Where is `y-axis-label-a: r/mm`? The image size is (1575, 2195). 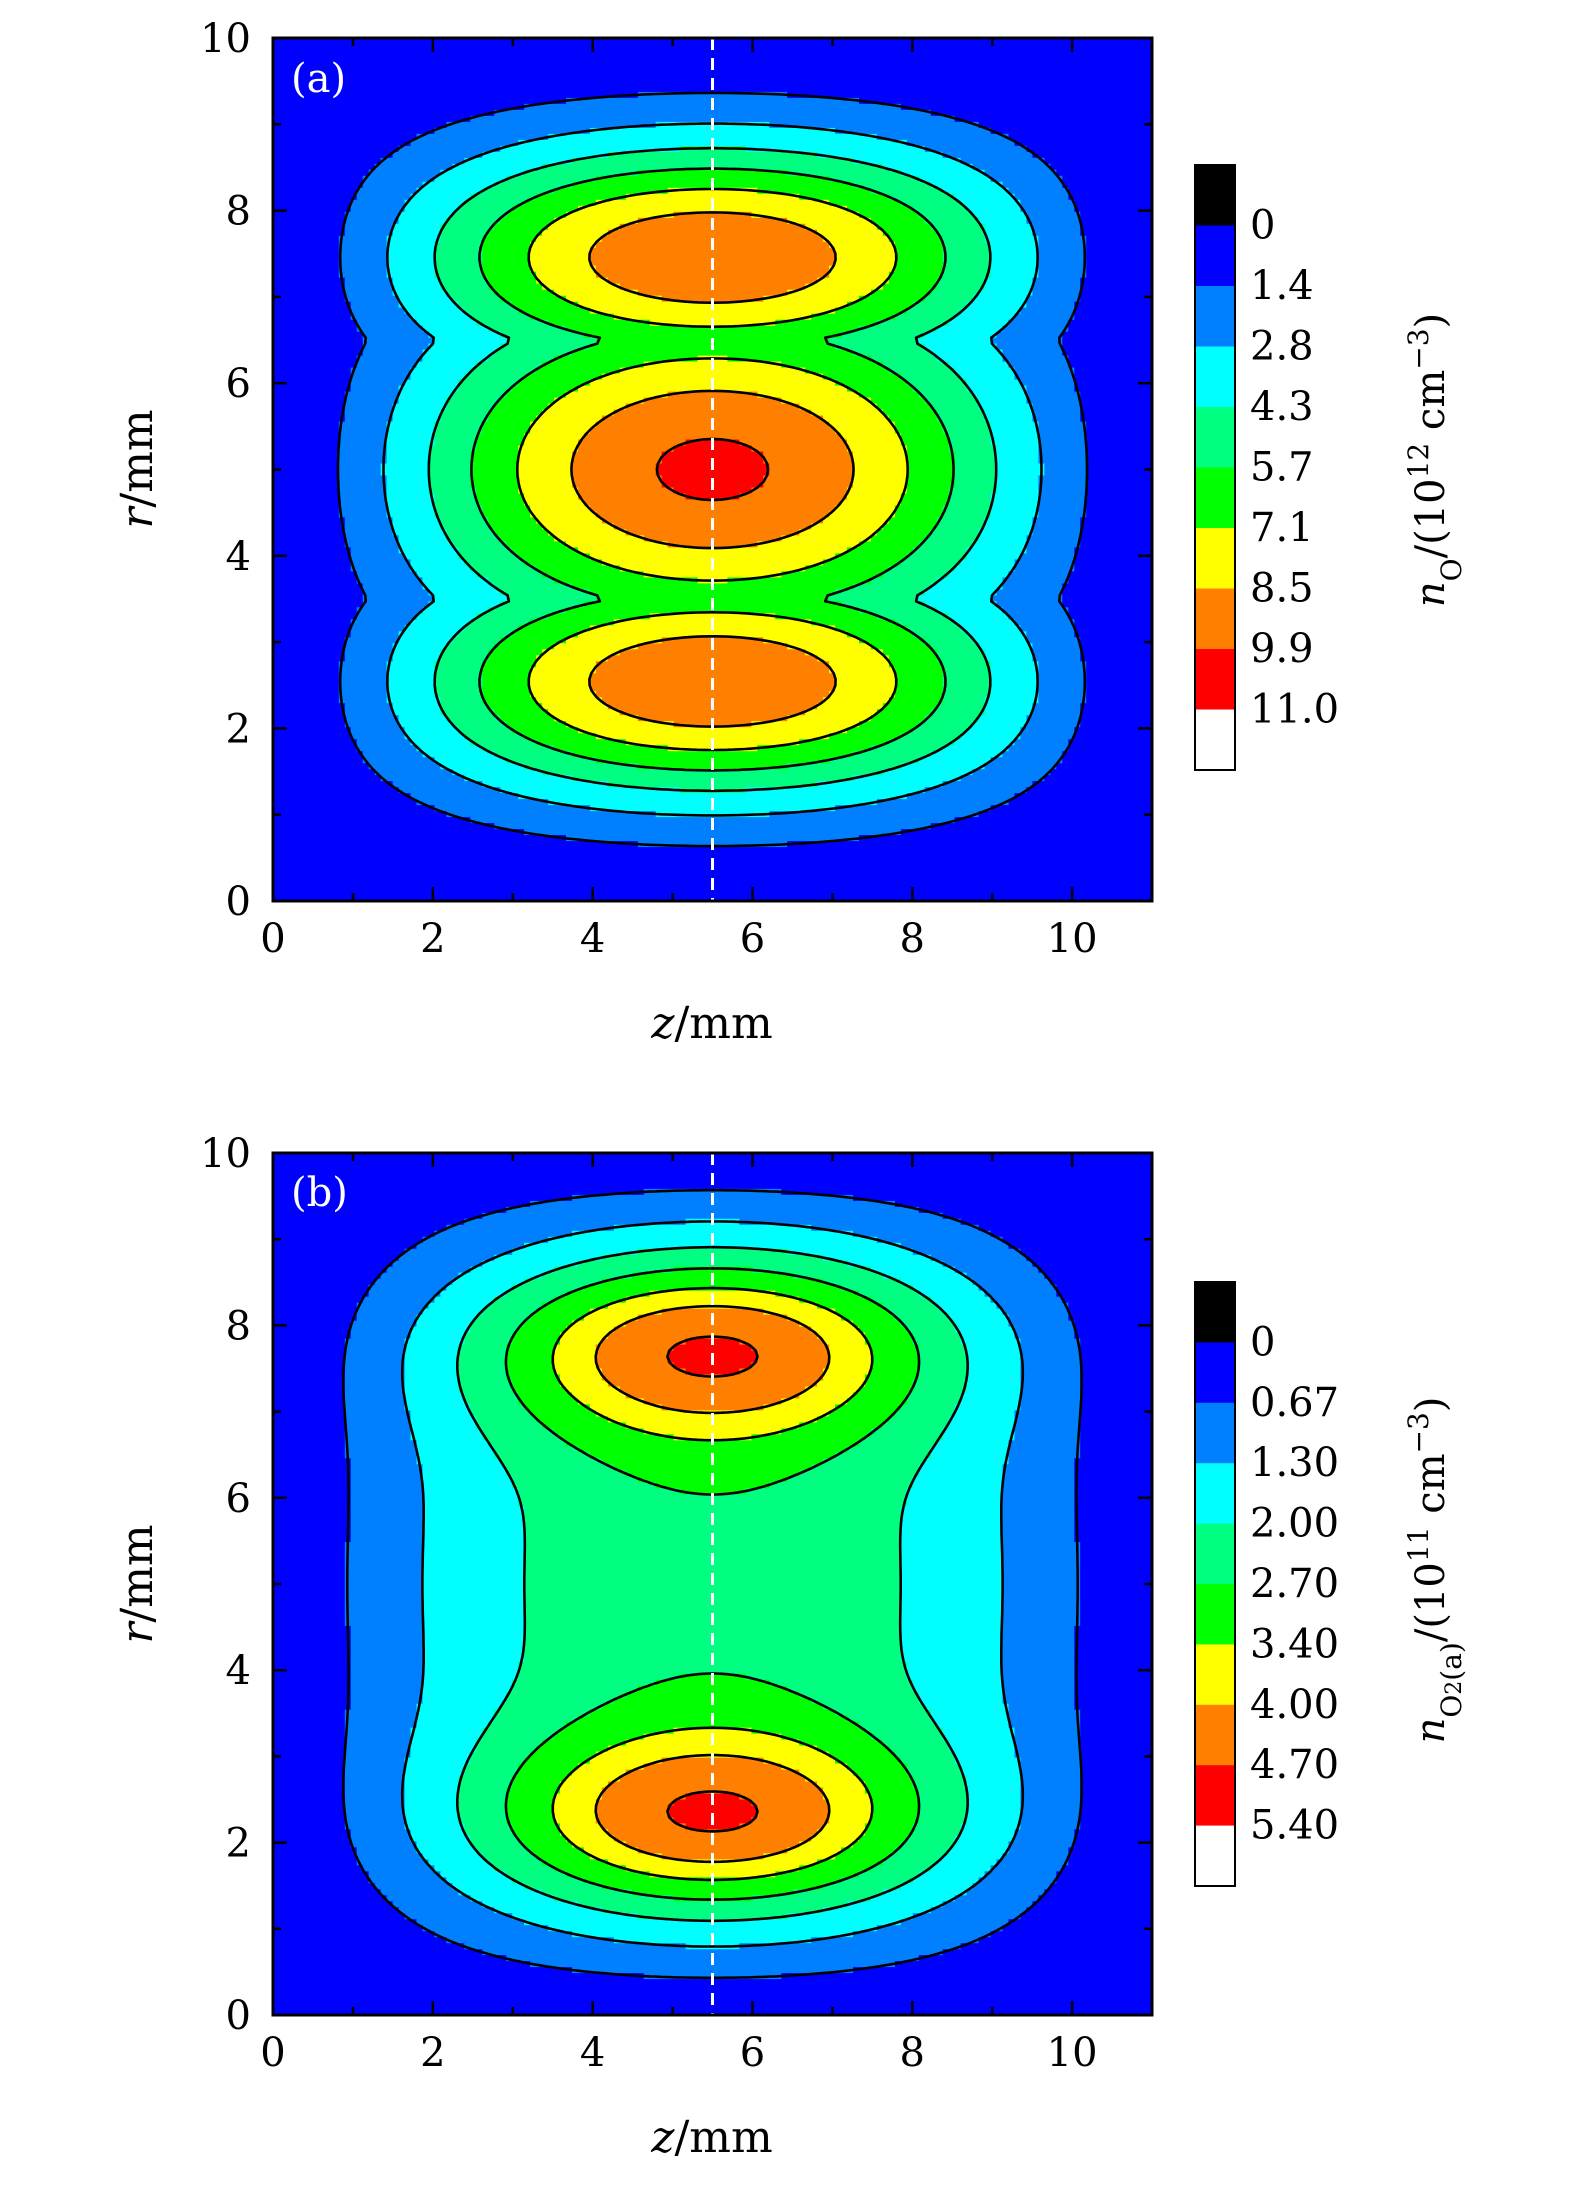
y-axis-label-a: r/mm is located at coordinates (137, 468).